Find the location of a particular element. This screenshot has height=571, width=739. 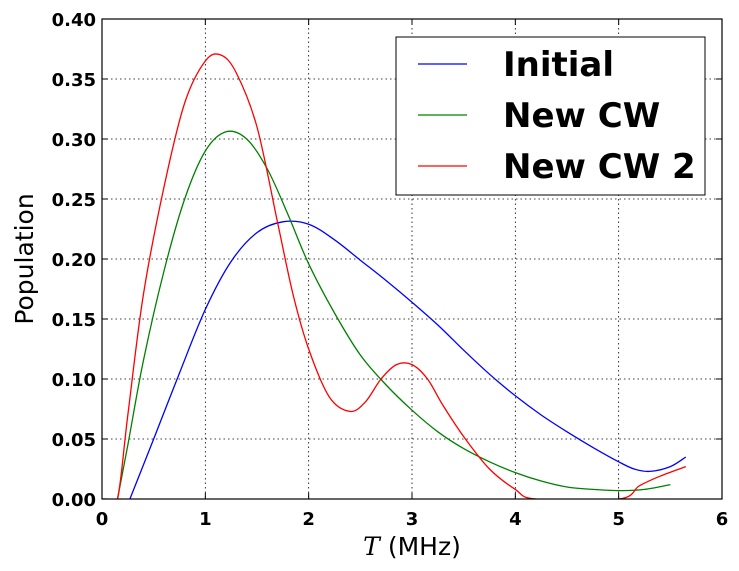

y-tick-label: 0.05 is located at coordinates (74, 440).